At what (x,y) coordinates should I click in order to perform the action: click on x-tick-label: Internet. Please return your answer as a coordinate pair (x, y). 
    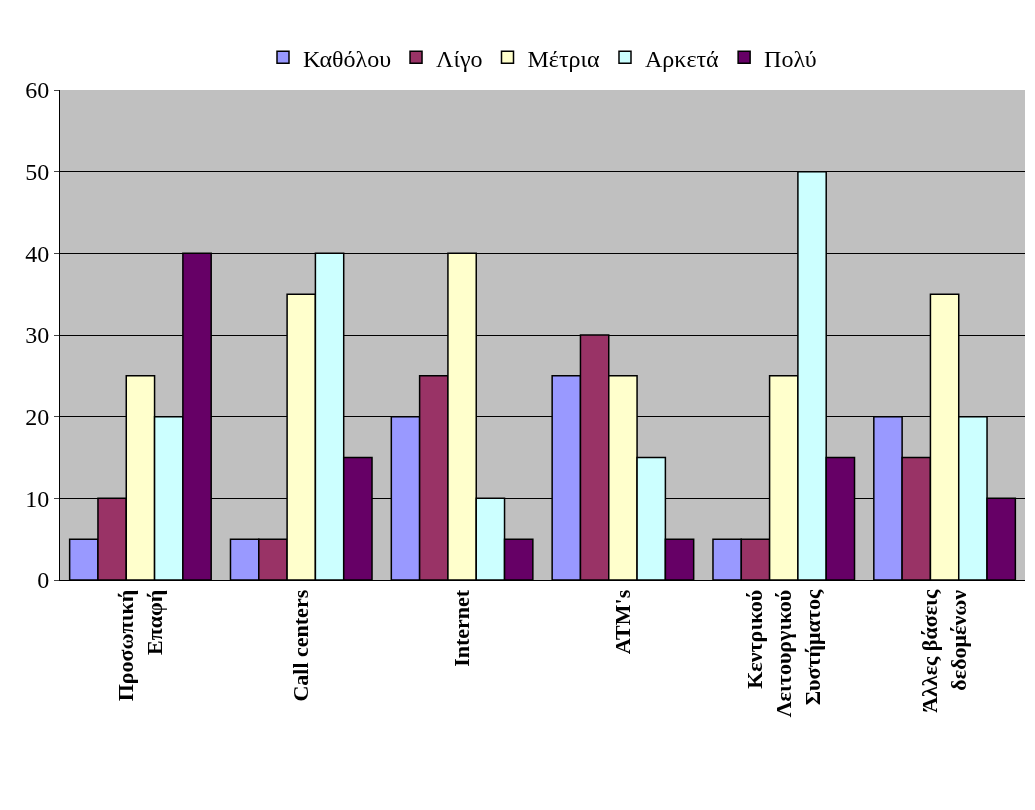
    Looking at the image, I should click on (462, 628).